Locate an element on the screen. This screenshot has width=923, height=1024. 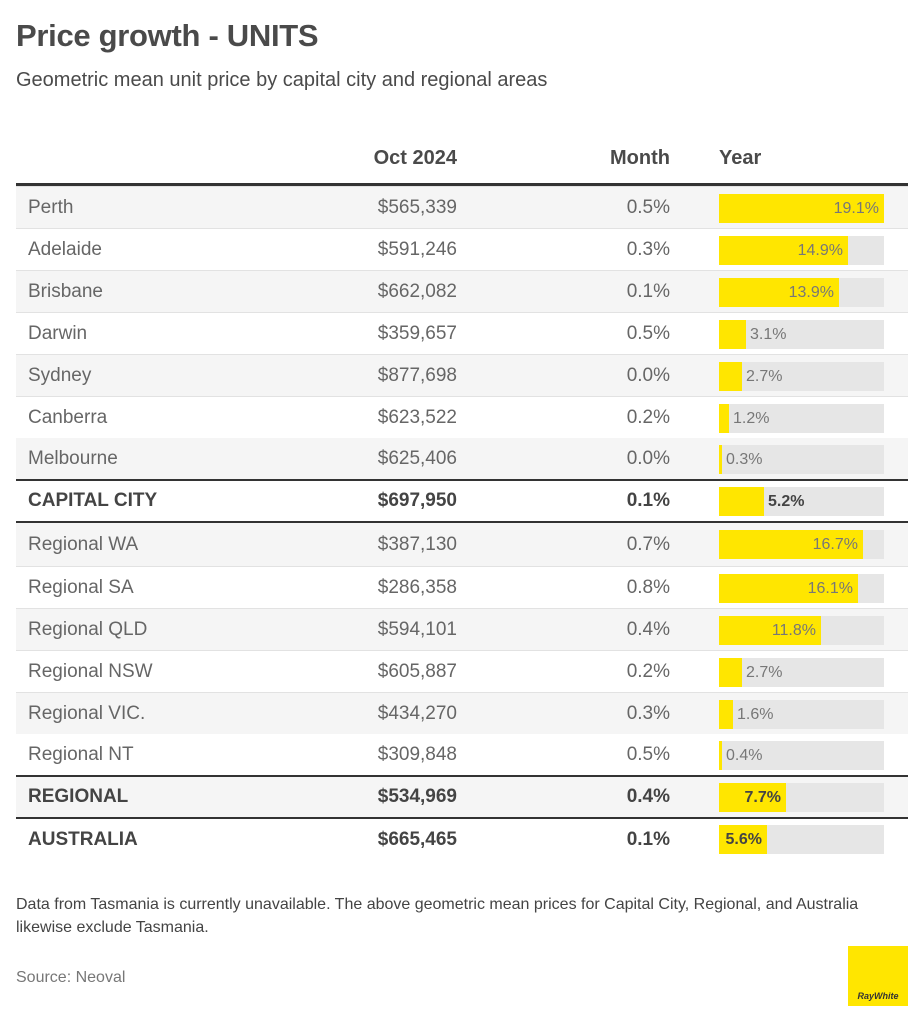
row-price: $434,270 is located at coordinates (417, 713).